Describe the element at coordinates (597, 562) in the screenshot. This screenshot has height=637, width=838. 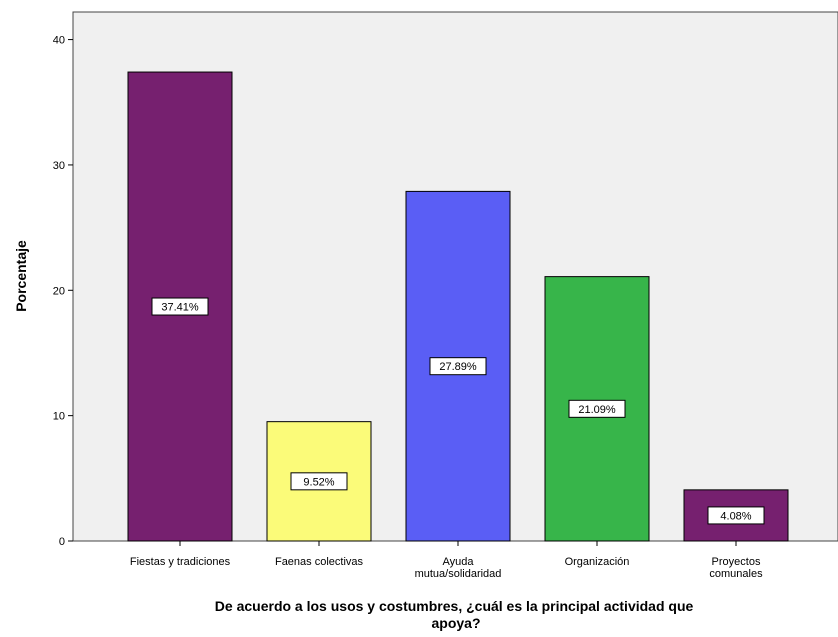
I see `x-tick-label: Organización` at that location.